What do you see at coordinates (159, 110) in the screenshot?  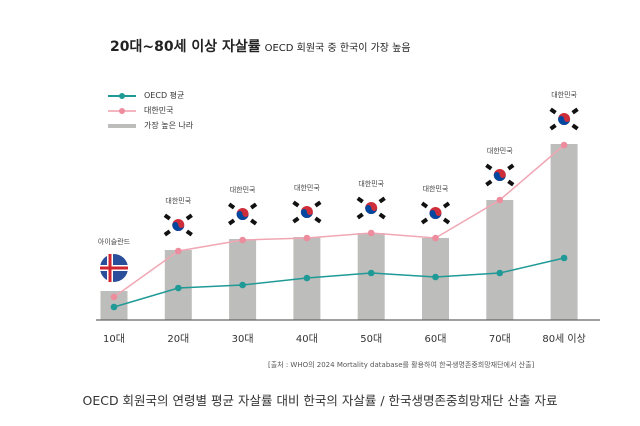 I see `legend-label: 대한민국` at bounding box center [159, 110].